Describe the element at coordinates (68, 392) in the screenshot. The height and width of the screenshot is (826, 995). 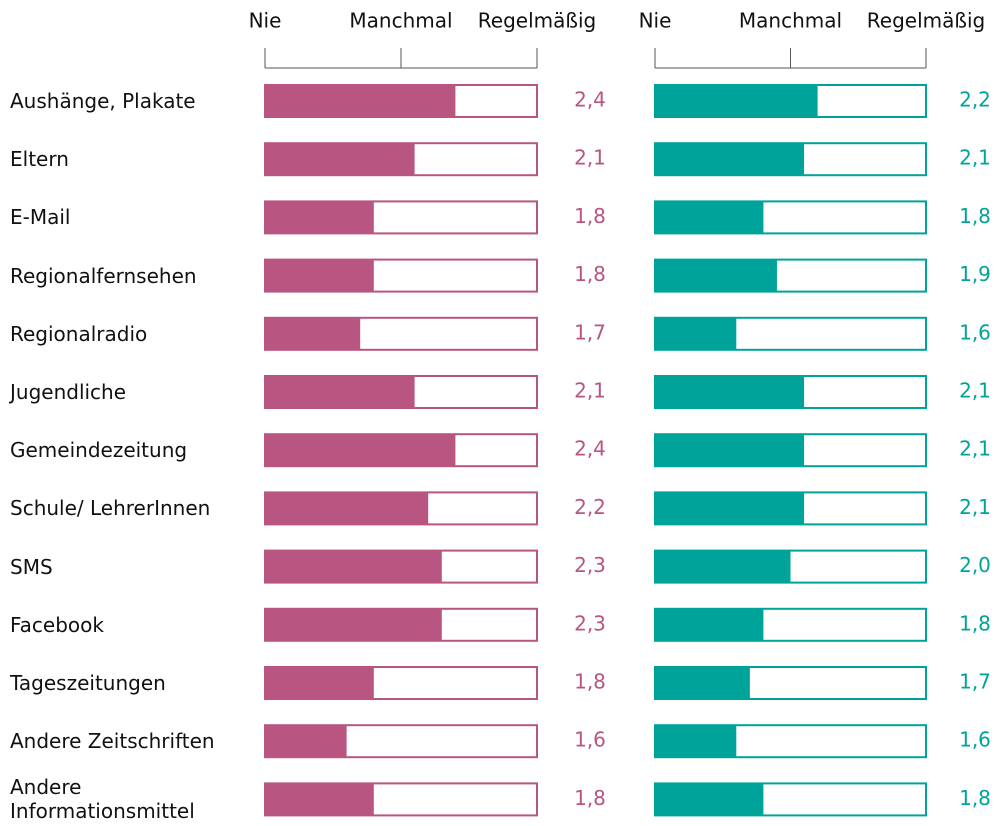
I see `category-label: Jugendliche` at that location.